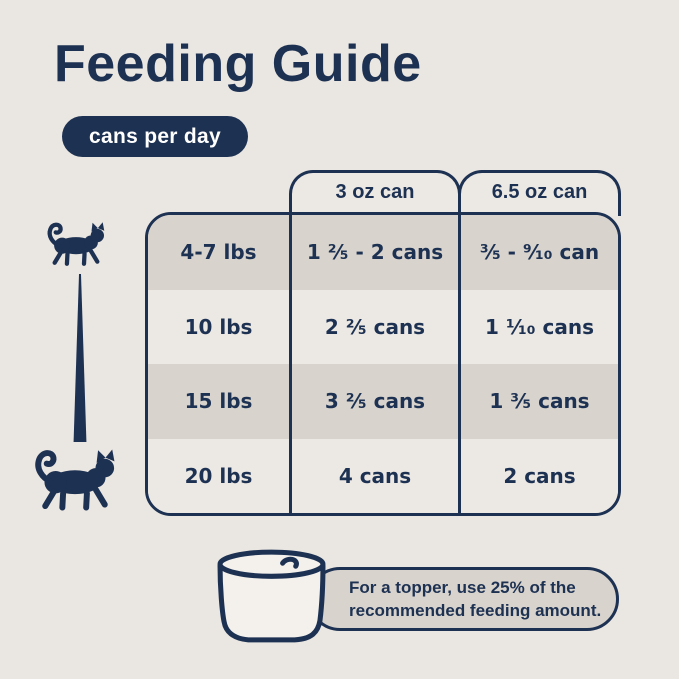 This screenshot has width=679, height=679. What do you see at coordinates (155, 136) in the screenshot?
I see `cans-per-day-badge: cans per day` at bounding box center [155, 136].